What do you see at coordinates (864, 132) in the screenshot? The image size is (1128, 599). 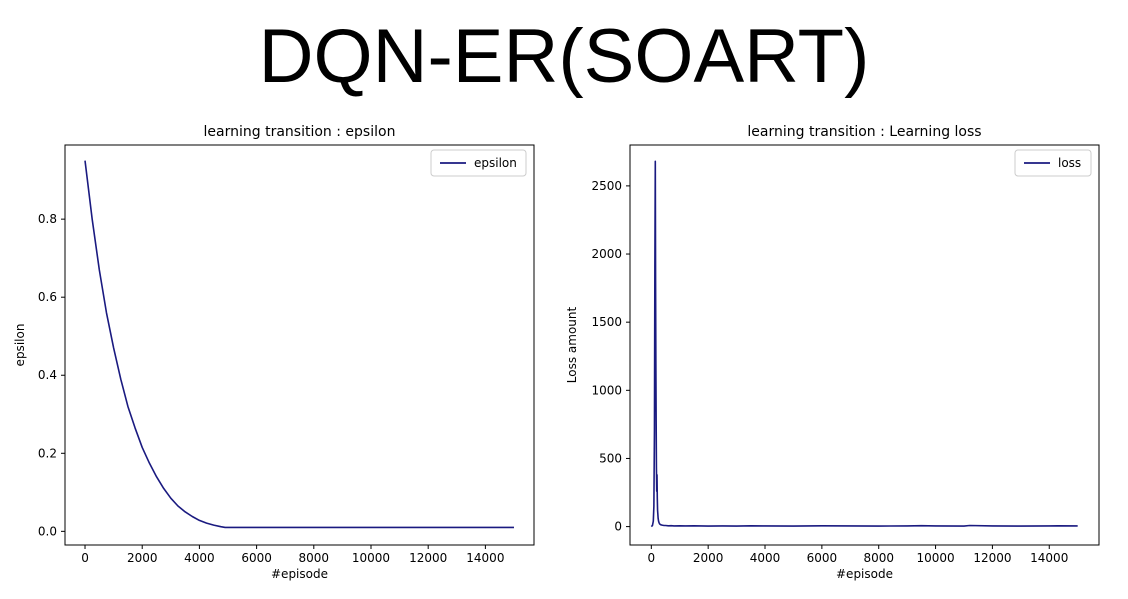 I see `loss-chart-title: learning transition : Learning loss` at bounding box center [864, 132].